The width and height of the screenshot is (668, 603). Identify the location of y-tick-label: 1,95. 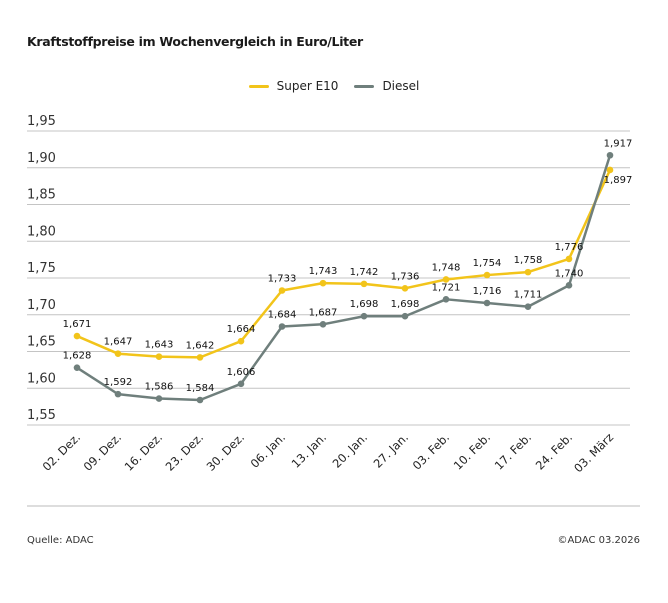
(41, 121).